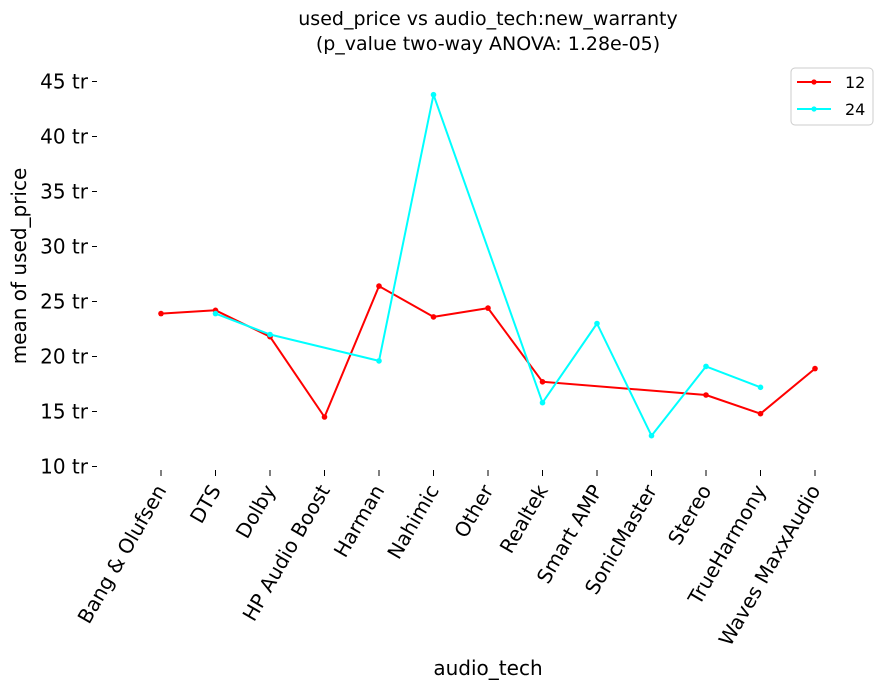 This screenshot has height=690, width=889. What do you see at coordinates (855, 109) in the screenshot?
I see `legend-label-24: 24` at bounding box center [855, 109].